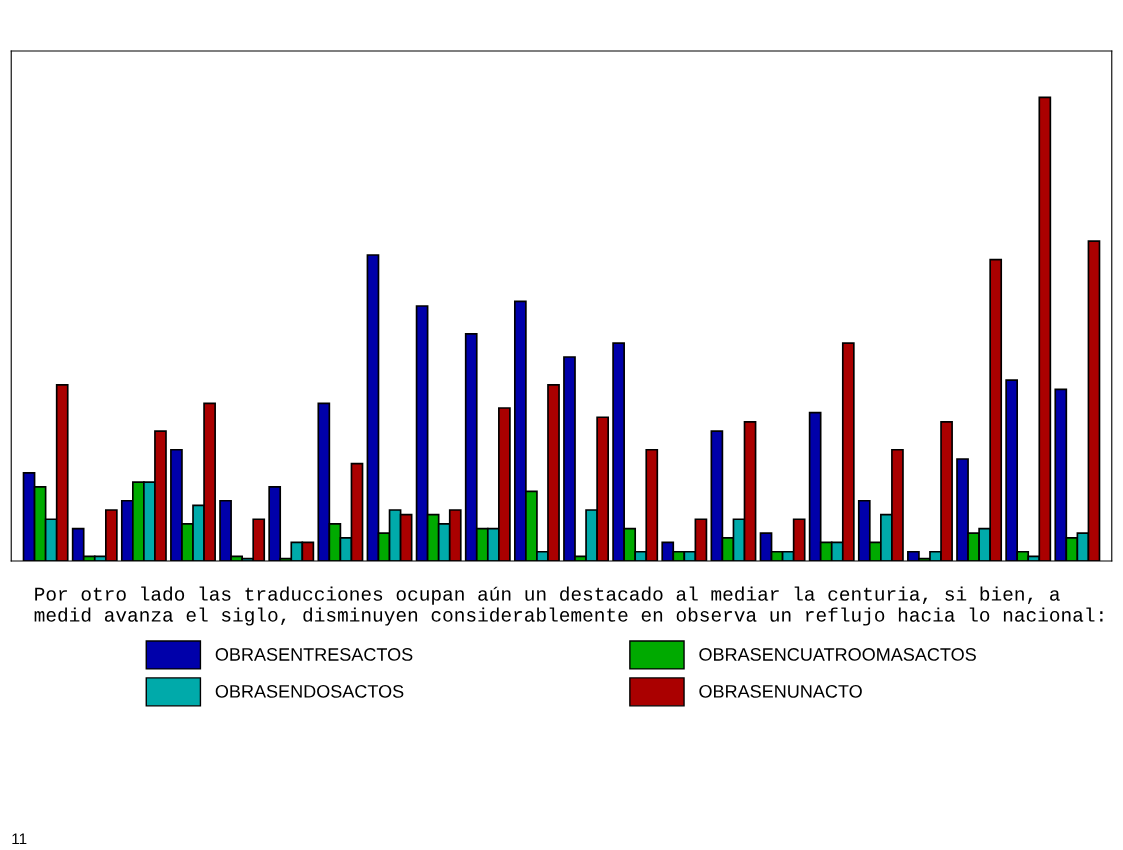  I want to click on legend-label: OBRASENDOSACTOS, so click(309, 691).